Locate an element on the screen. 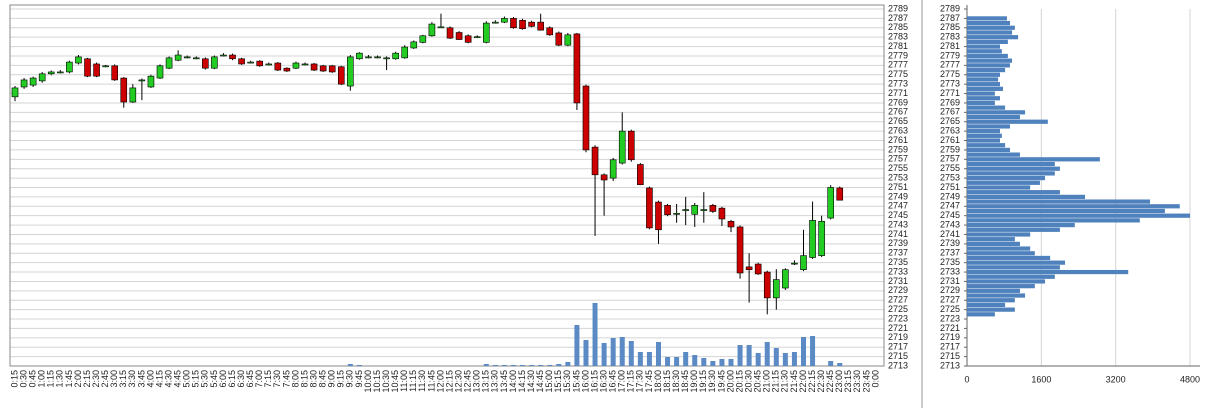  x-tick-label: 2:15 is located at coordinates (87, 379).